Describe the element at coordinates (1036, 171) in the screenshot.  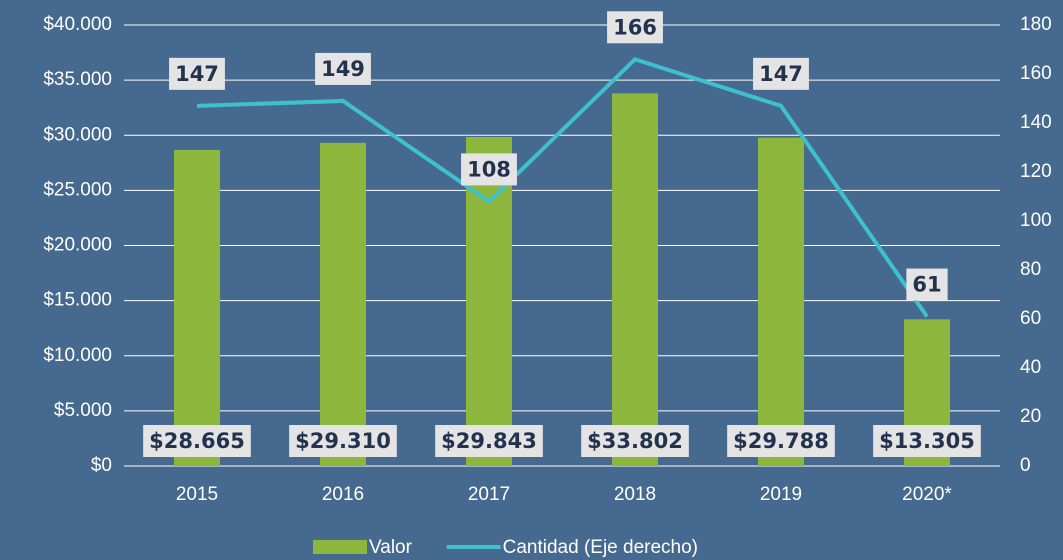
I see `y2-tick-label: 120` at that location.